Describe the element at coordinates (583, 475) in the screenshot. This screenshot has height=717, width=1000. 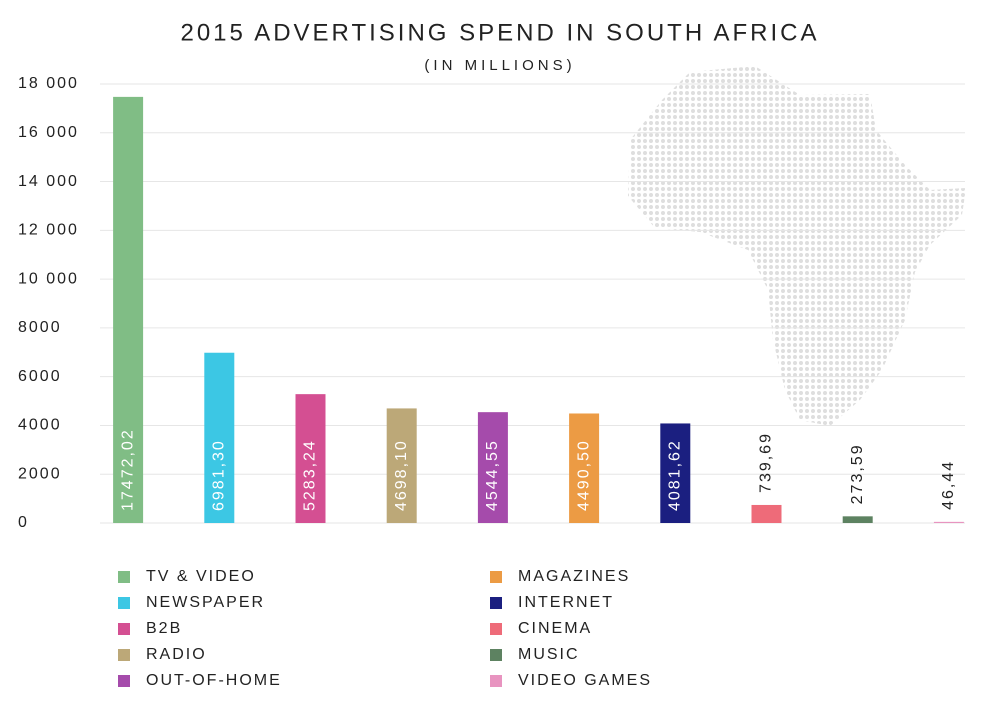
I see `value-label: 4490,50` at that location.